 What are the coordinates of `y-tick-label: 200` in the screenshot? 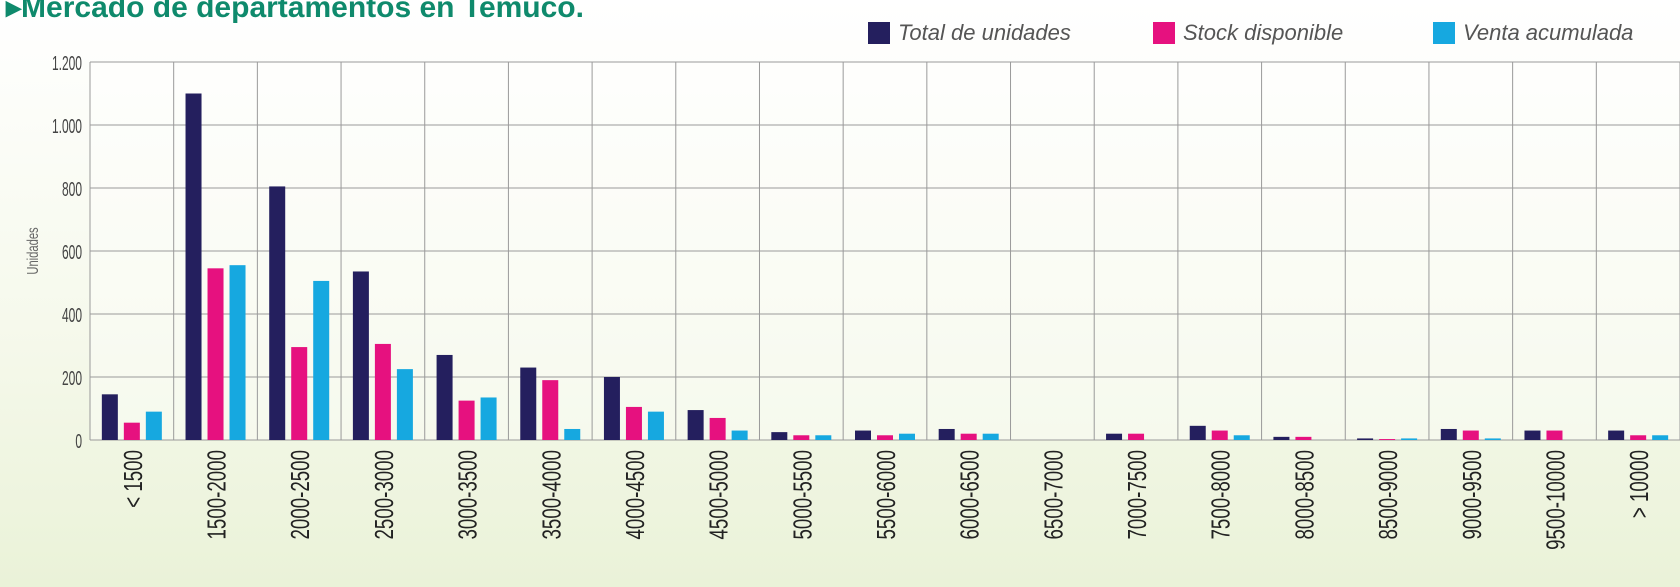 It's located at (72, 379).